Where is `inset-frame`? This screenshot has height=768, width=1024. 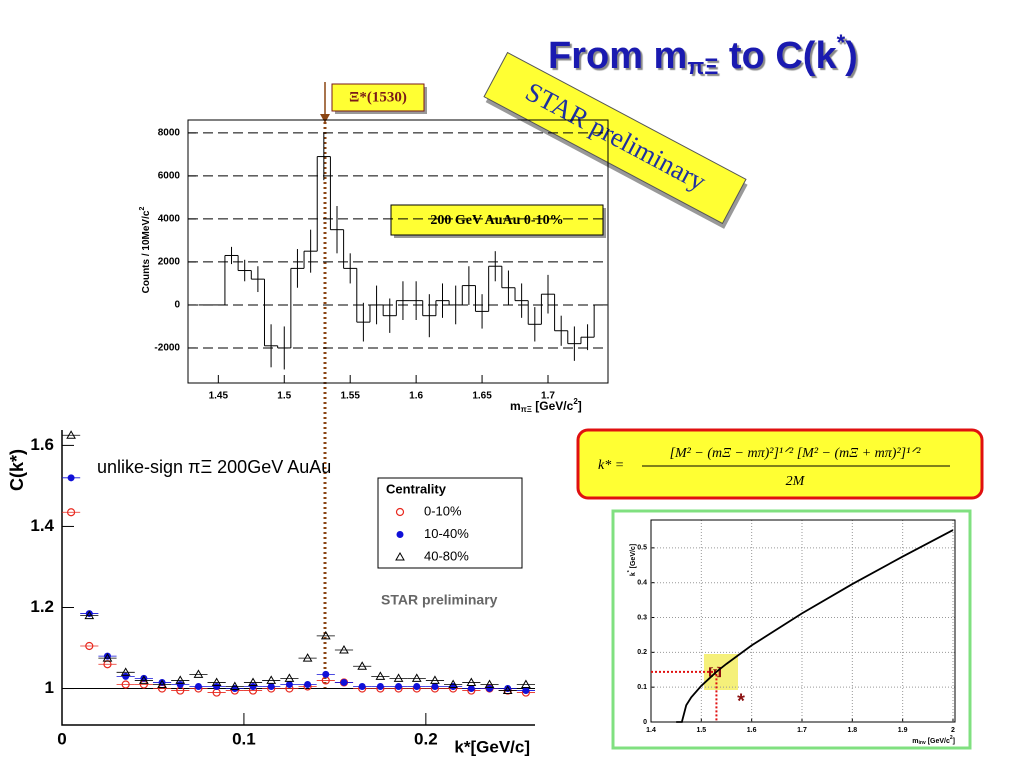
inset-frame is located at coordinates (791, 629).